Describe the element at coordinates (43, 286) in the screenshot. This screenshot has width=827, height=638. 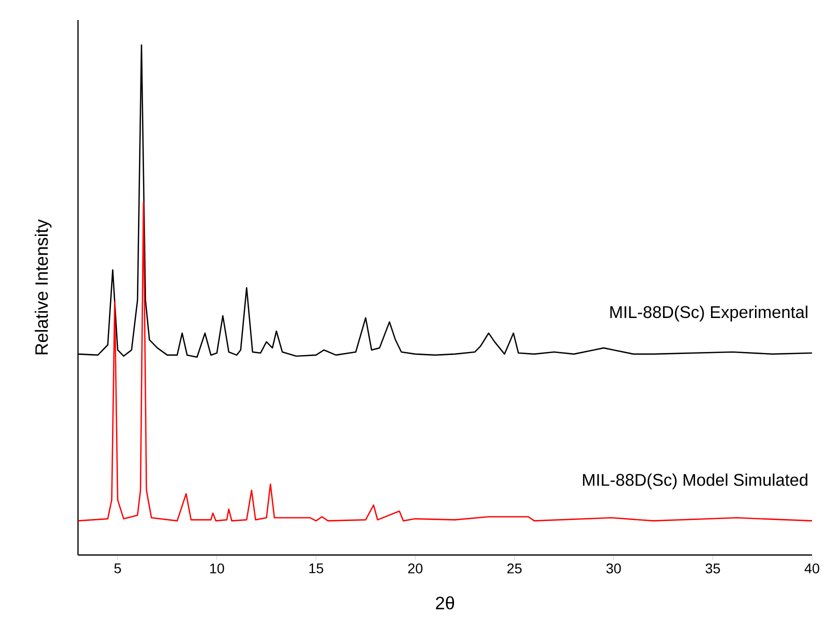
I see `y-axis-title: Relative Intensity` at that location.